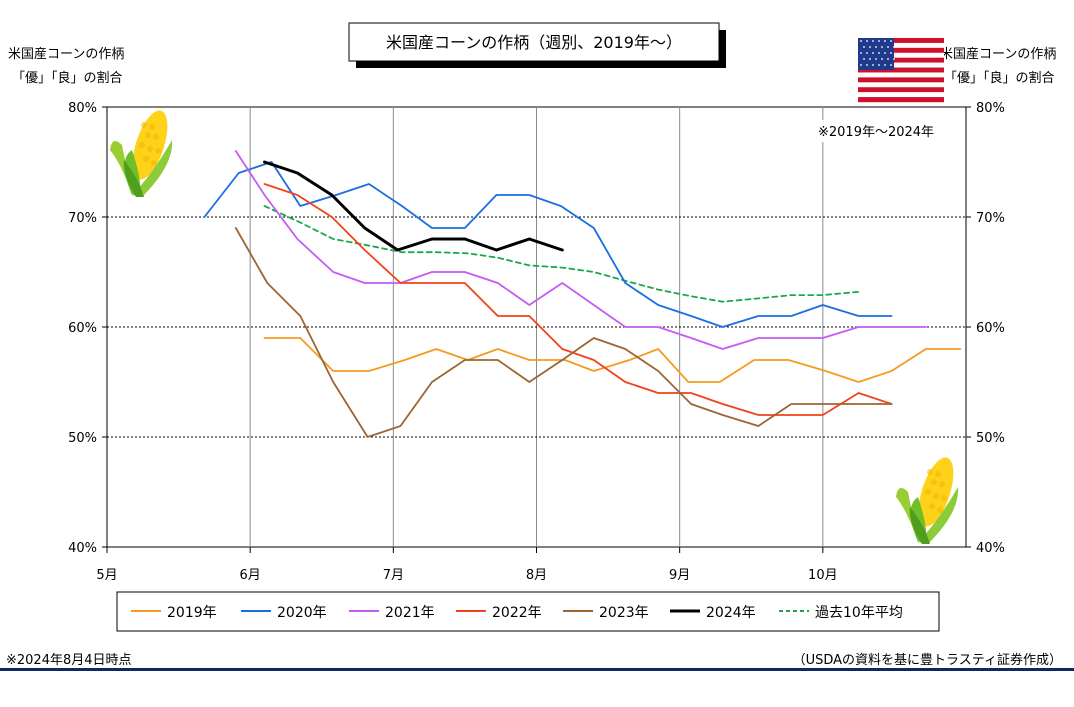 This screenshot has height=707, width=1074. Describe the element at coordinates (859, 613) in the screenshot. I see `legend-label: 過去10年平均` at that location.